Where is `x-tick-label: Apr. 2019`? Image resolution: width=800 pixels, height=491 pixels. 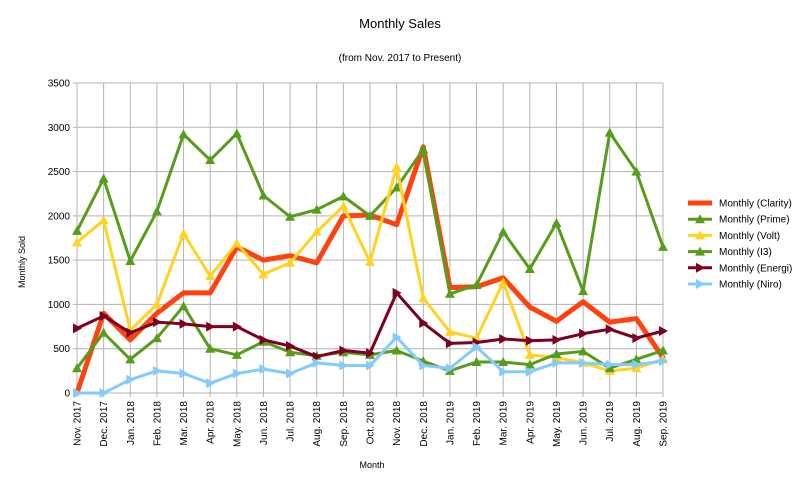 x-tick-label: Apr. 2019 is located at coordinates (530, 422).